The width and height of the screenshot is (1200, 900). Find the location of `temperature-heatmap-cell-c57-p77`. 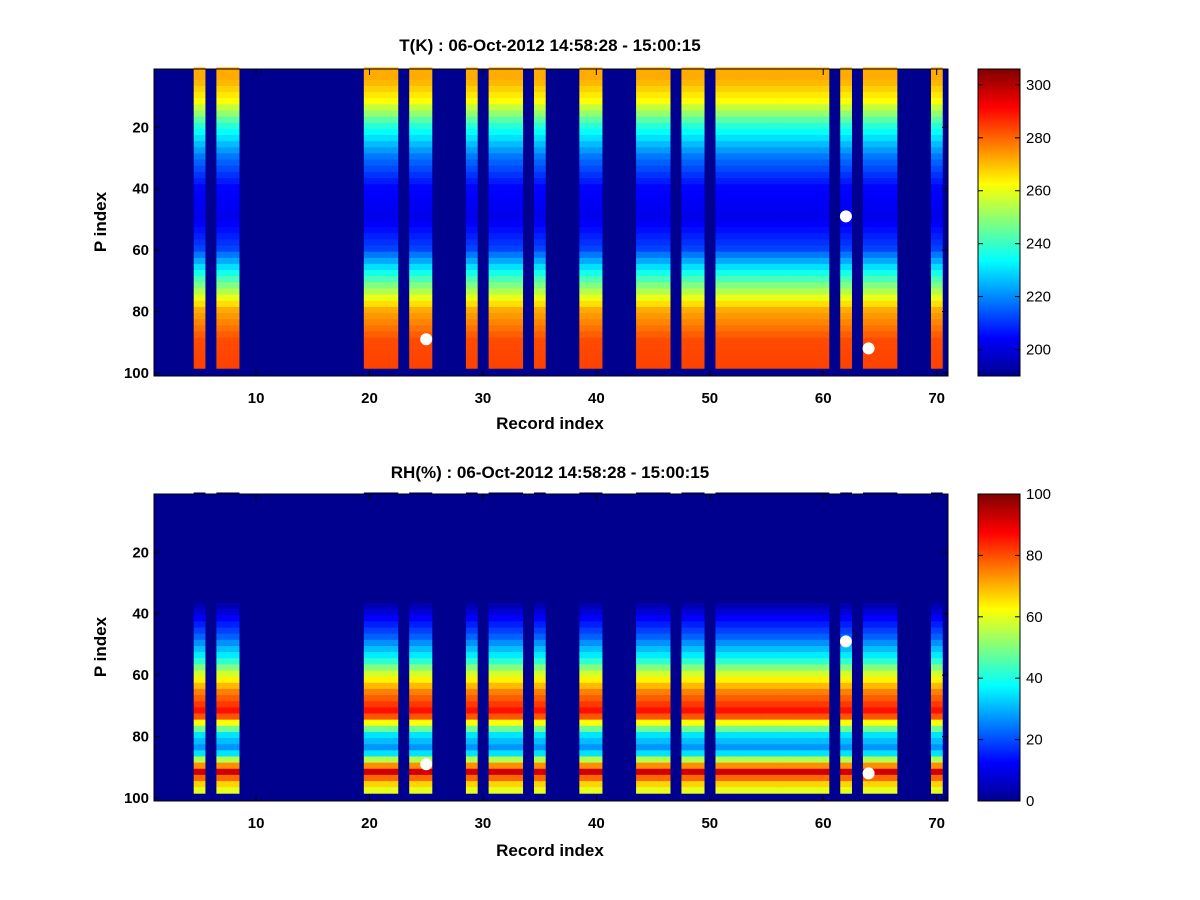

temperature-heatmap-cell-c57-p77 is located at coordinates (789, 304).